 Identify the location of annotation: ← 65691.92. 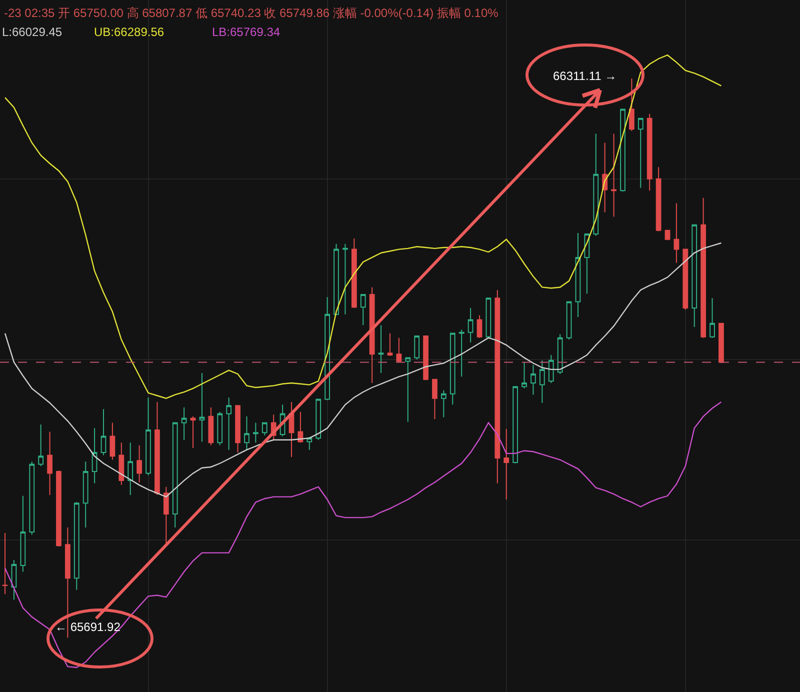
(88, 627).